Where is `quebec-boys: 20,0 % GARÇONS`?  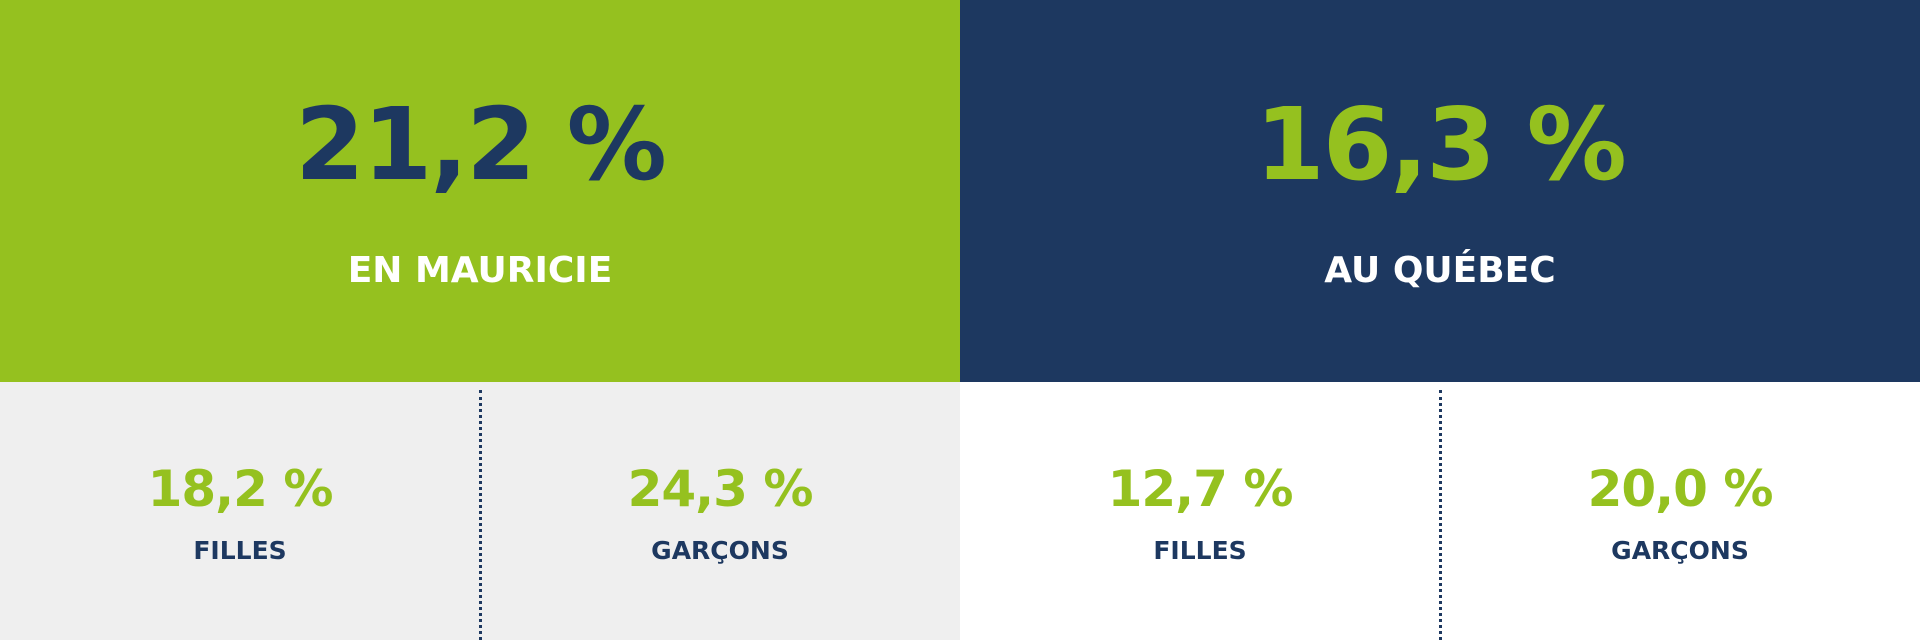 quebec-boys: 20,0 % GARÇONS is located at coordinates (1680, 511).